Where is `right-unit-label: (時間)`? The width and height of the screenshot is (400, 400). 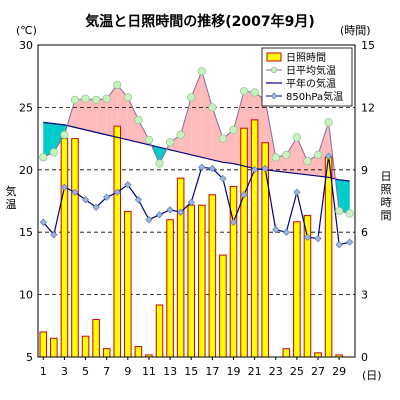
right-unit-label: (時間) is located at coordinates (355, 30).